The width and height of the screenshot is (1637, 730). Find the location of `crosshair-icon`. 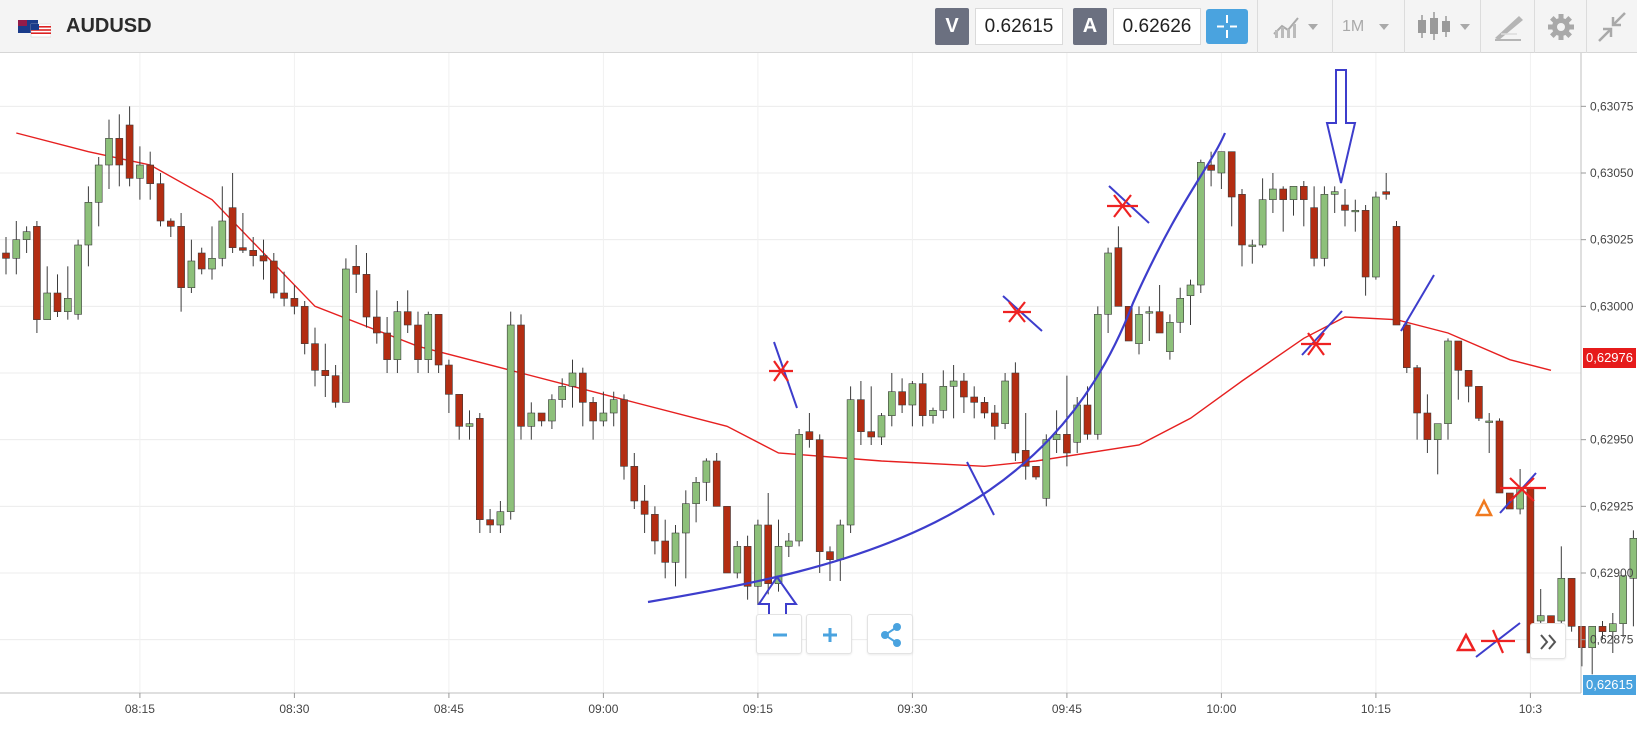

crosshair-icon is located at coordinates (1227, 26).